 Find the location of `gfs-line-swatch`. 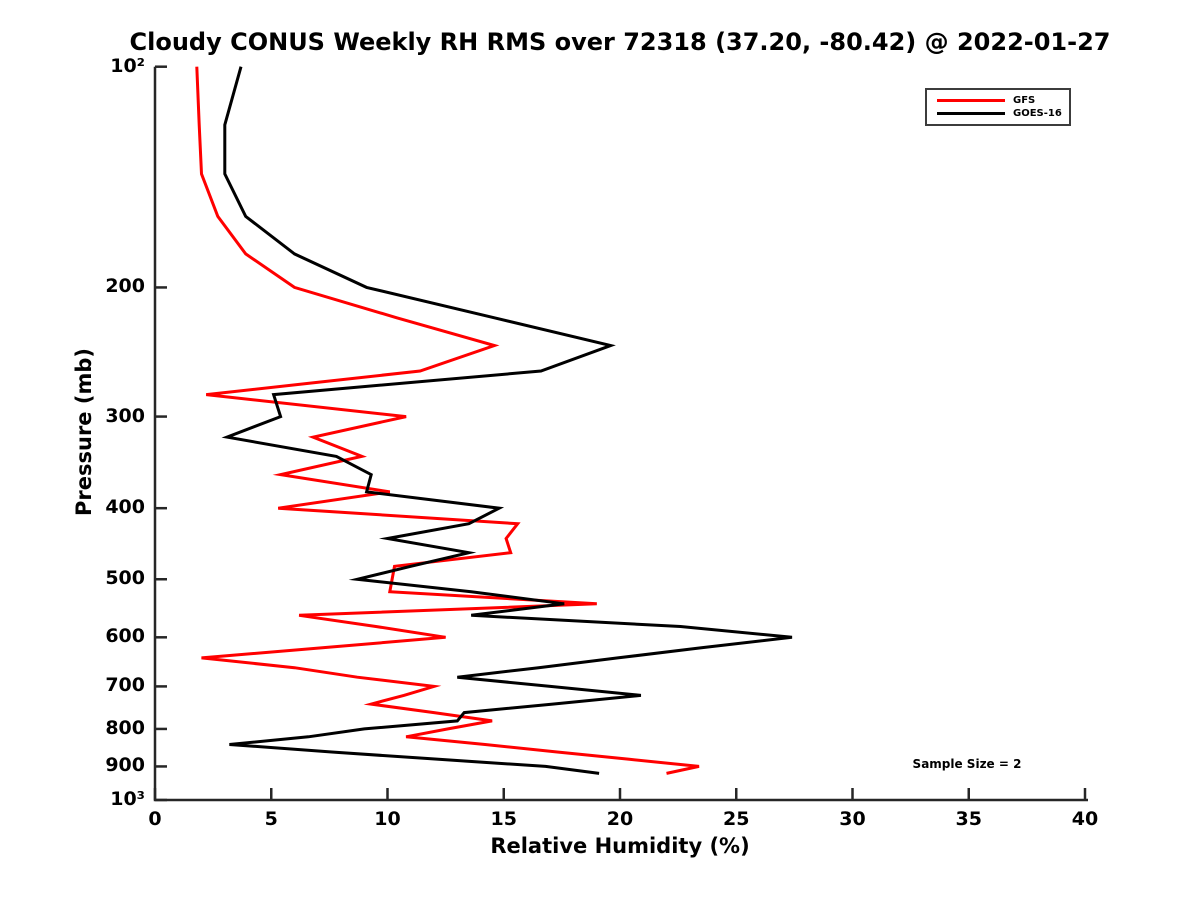

gfs-line-swatch is located at coordinates (971, 100).